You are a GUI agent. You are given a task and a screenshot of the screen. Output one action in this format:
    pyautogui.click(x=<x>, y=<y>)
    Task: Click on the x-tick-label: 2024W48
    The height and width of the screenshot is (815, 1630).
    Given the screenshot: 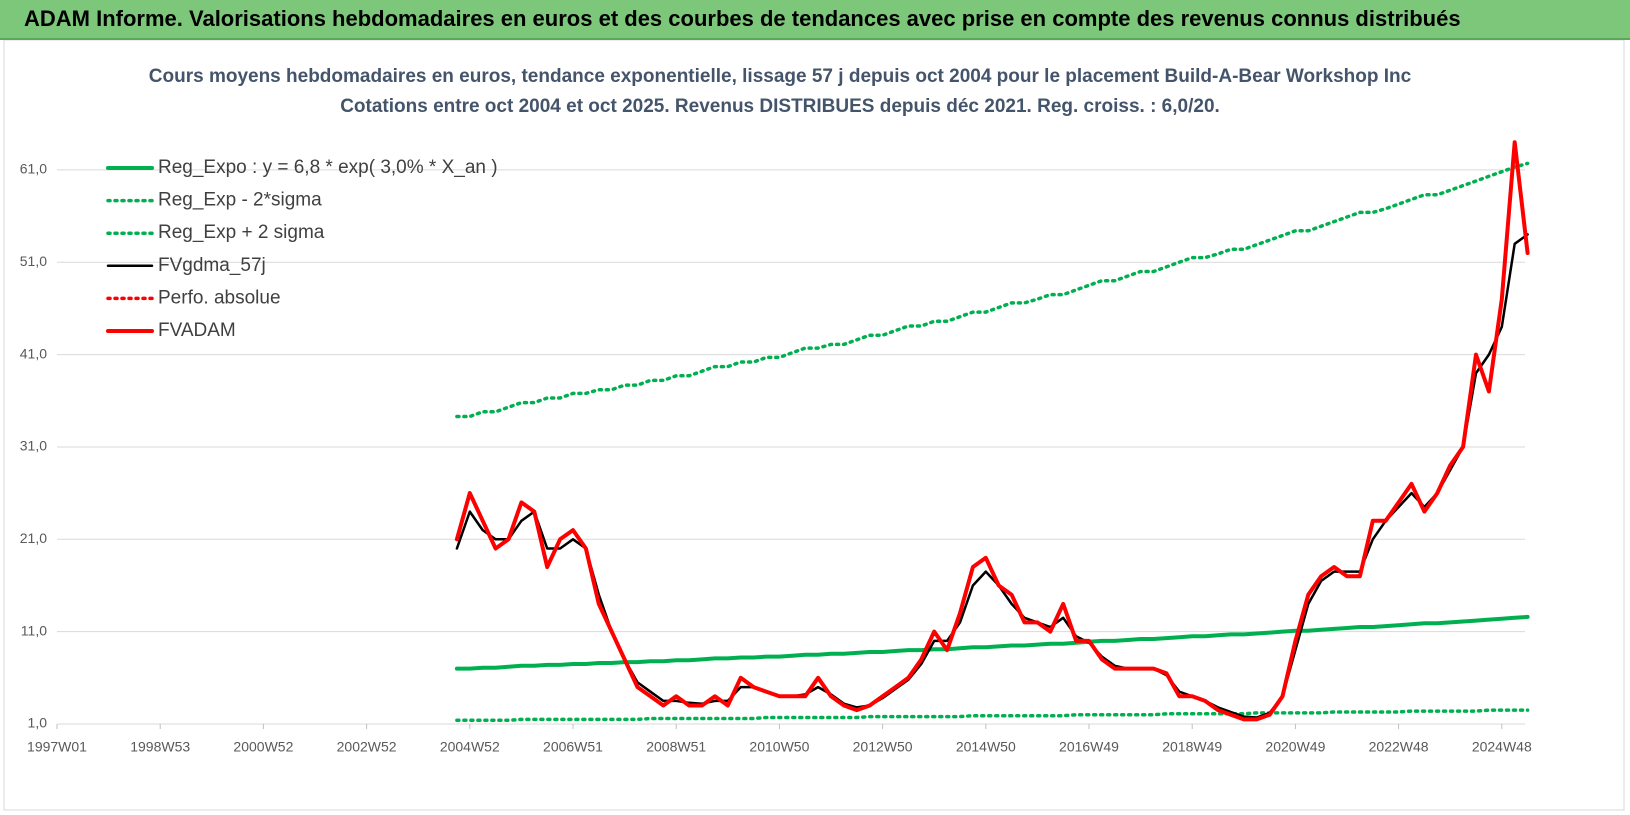 What is the action you would take?
    pyautogui.click(x=1502, y=747)
    